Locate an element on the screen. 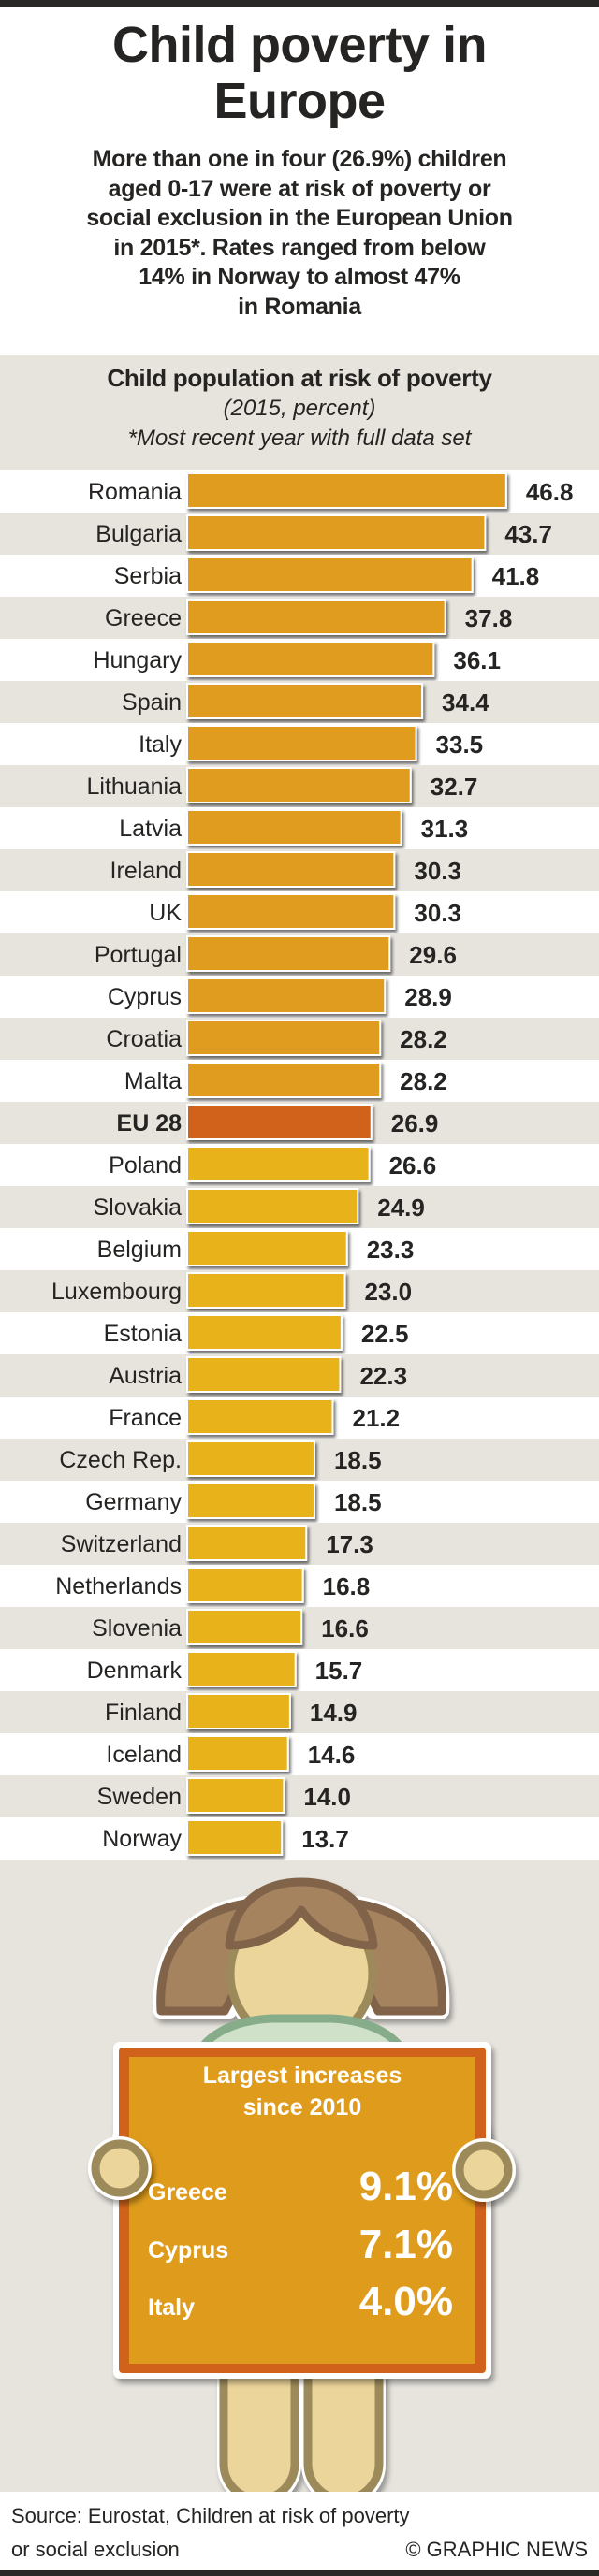 The height and width of the screenshot is (2576, 599). category-label: Estonia is located at coordinates (143, 1334).